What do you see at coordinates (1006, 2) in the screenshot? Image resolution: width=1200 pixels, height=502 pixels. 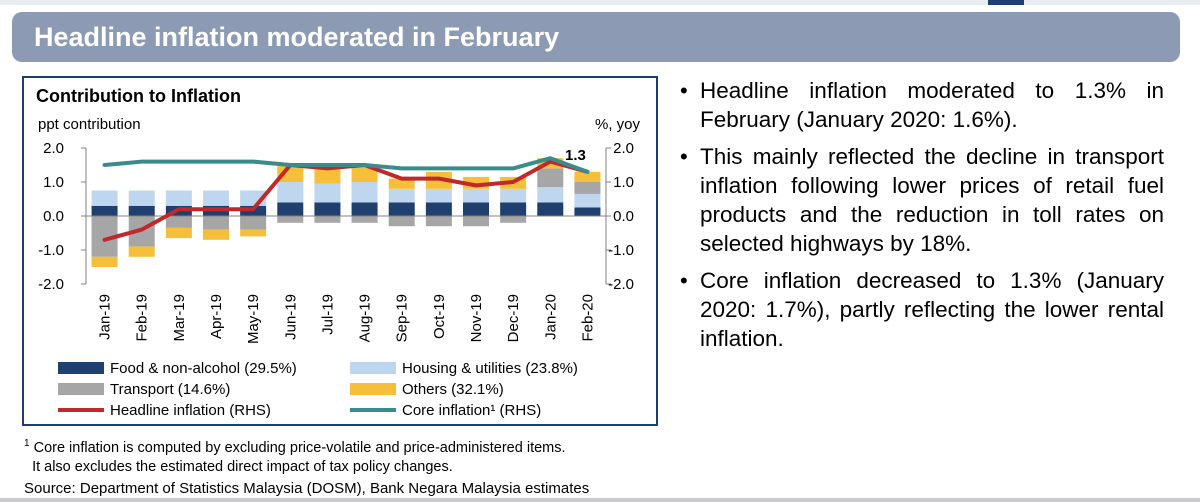 I see `top-accent` at bounding box center [1006, 2].